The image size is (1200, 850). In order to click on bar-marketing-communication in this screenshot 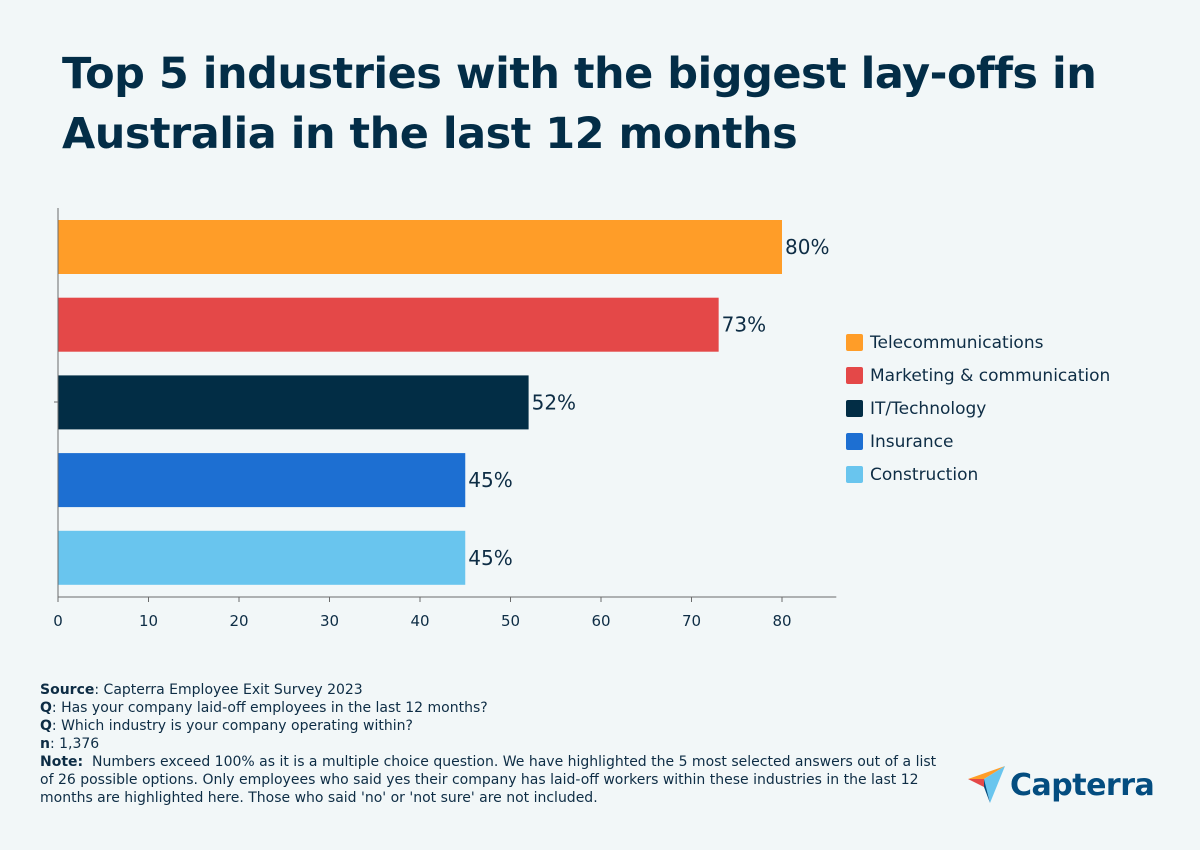, I will do `click(388, 324)`.